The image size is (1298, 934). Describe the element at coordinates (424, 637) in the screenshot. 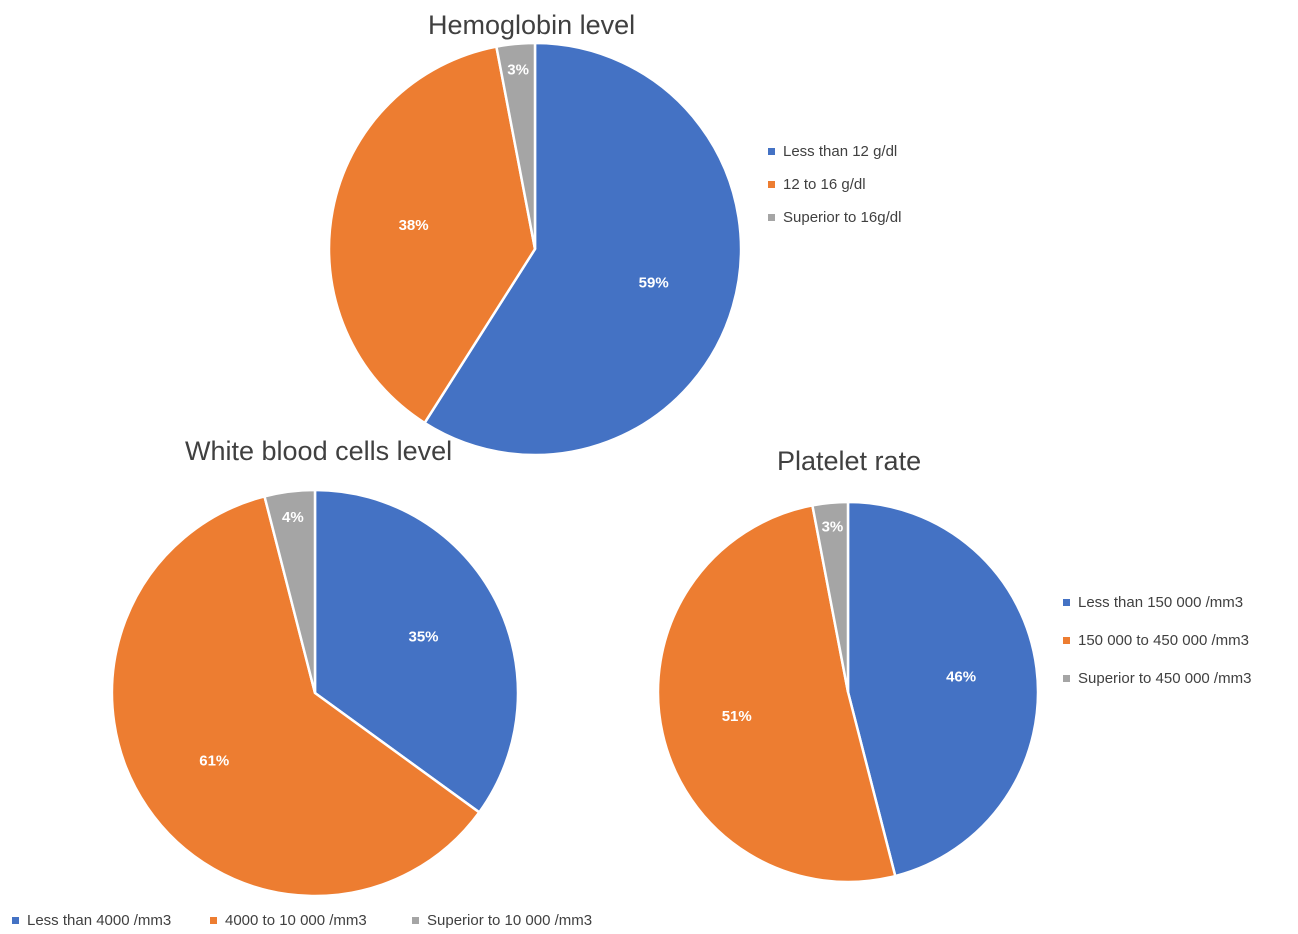

I see `wbc-data-label-blue: 35%` at that location.